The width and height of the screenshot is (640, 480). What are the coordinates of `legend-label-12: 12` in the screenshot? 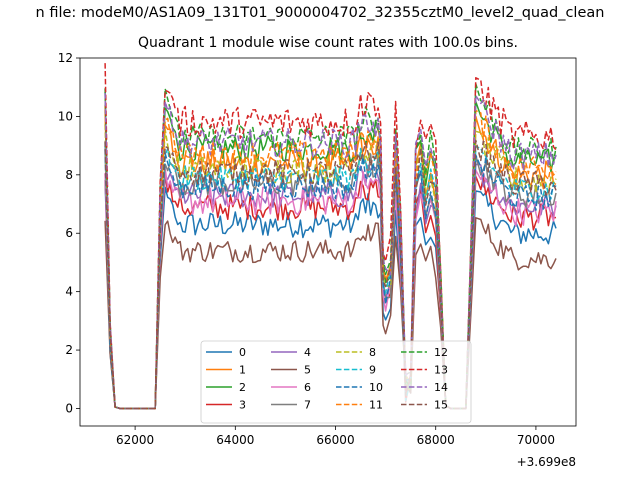 It's located at (441, 352).